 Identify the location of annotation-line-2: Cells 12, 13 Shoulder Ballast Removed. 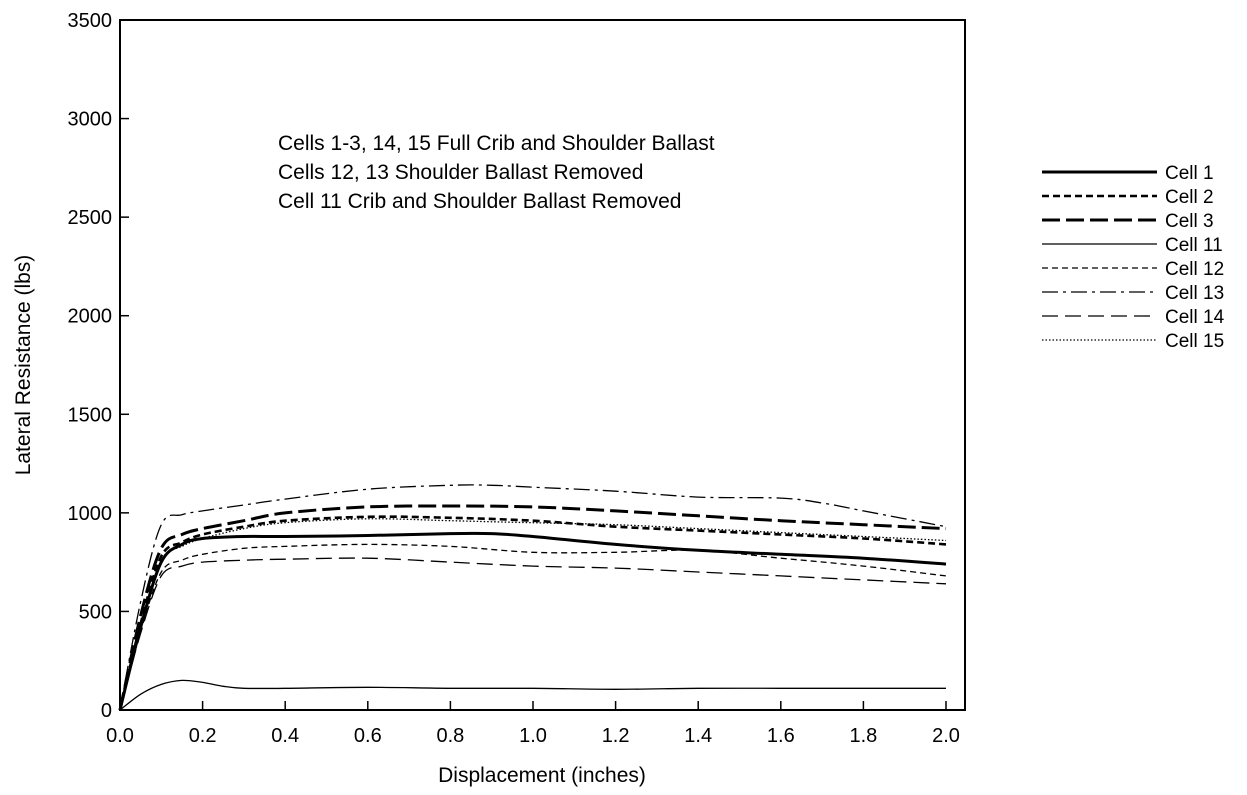
(460, 172).